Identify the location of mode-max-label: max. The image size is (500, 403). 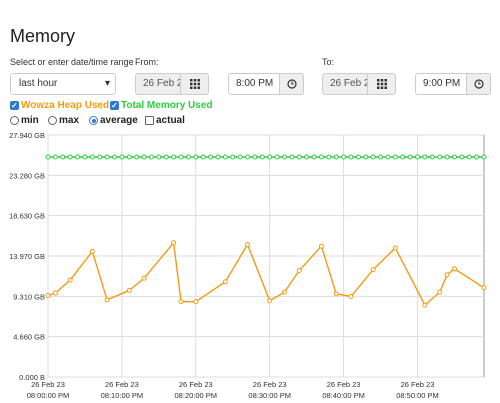
(69, 120).